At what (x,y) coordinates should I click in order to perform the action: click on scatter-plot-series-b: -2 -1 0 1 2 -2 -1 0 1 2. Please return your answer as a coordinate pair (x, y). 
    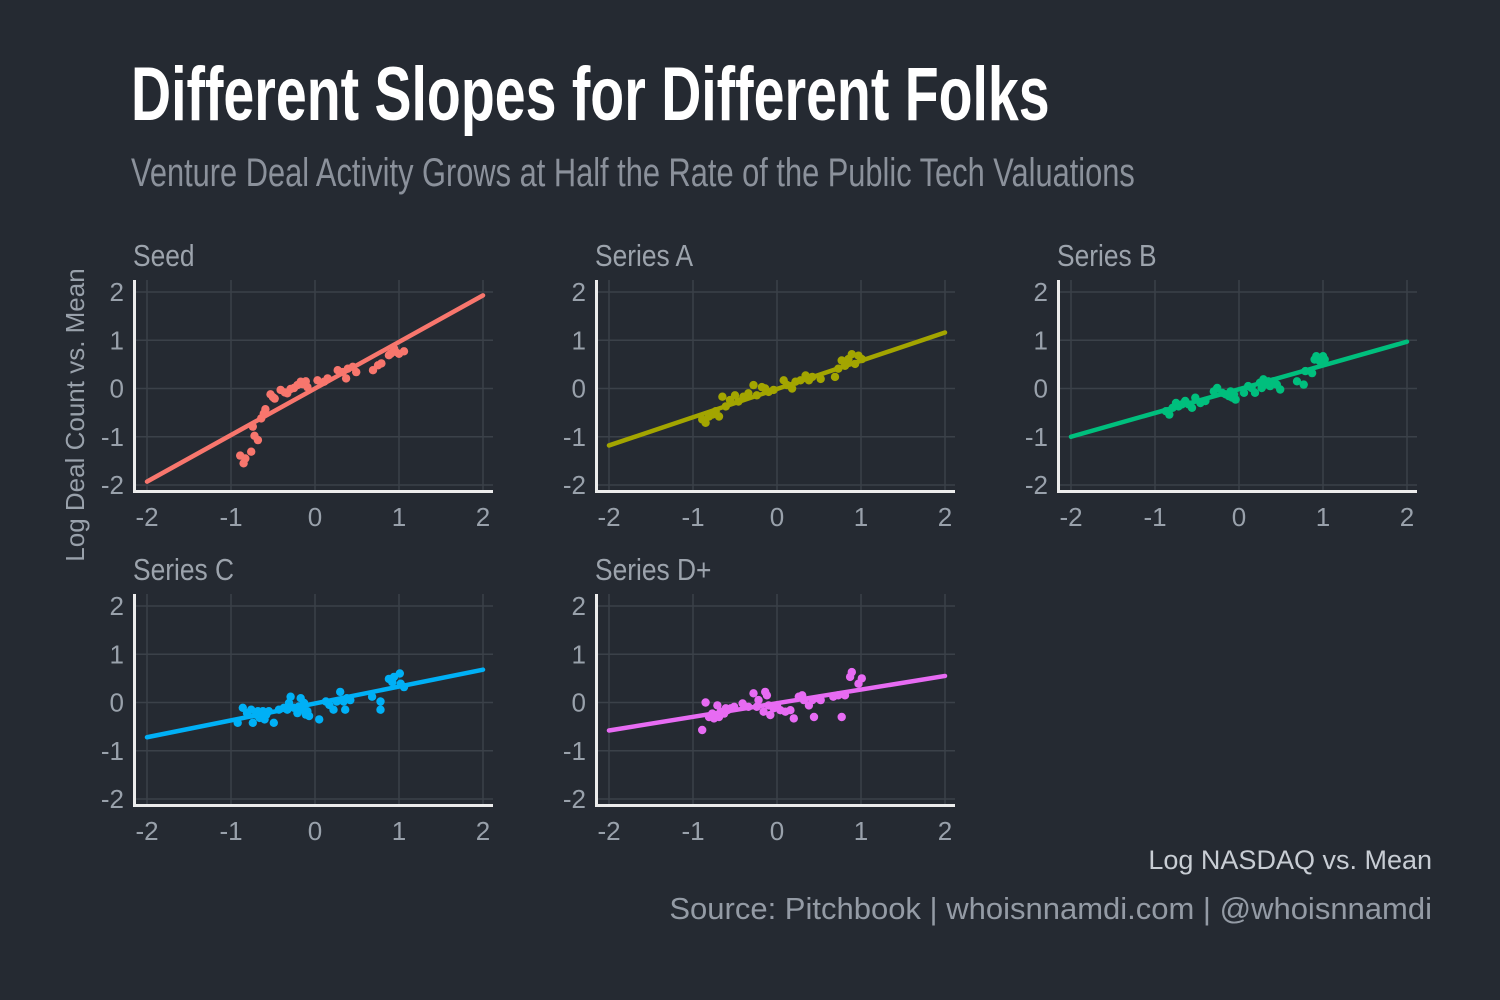
    Looking at the image, I should click on (1221, 406).